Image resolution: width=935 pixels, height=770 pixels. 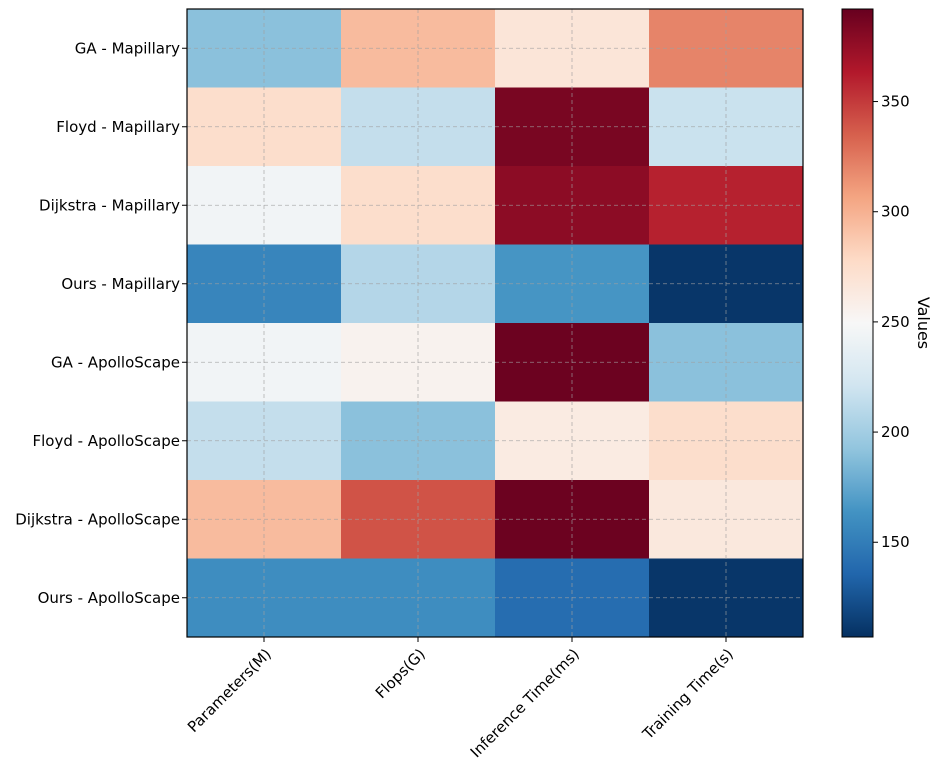 I want to click on x-tick-label: Training Time(s), so click(x=687, y=694).